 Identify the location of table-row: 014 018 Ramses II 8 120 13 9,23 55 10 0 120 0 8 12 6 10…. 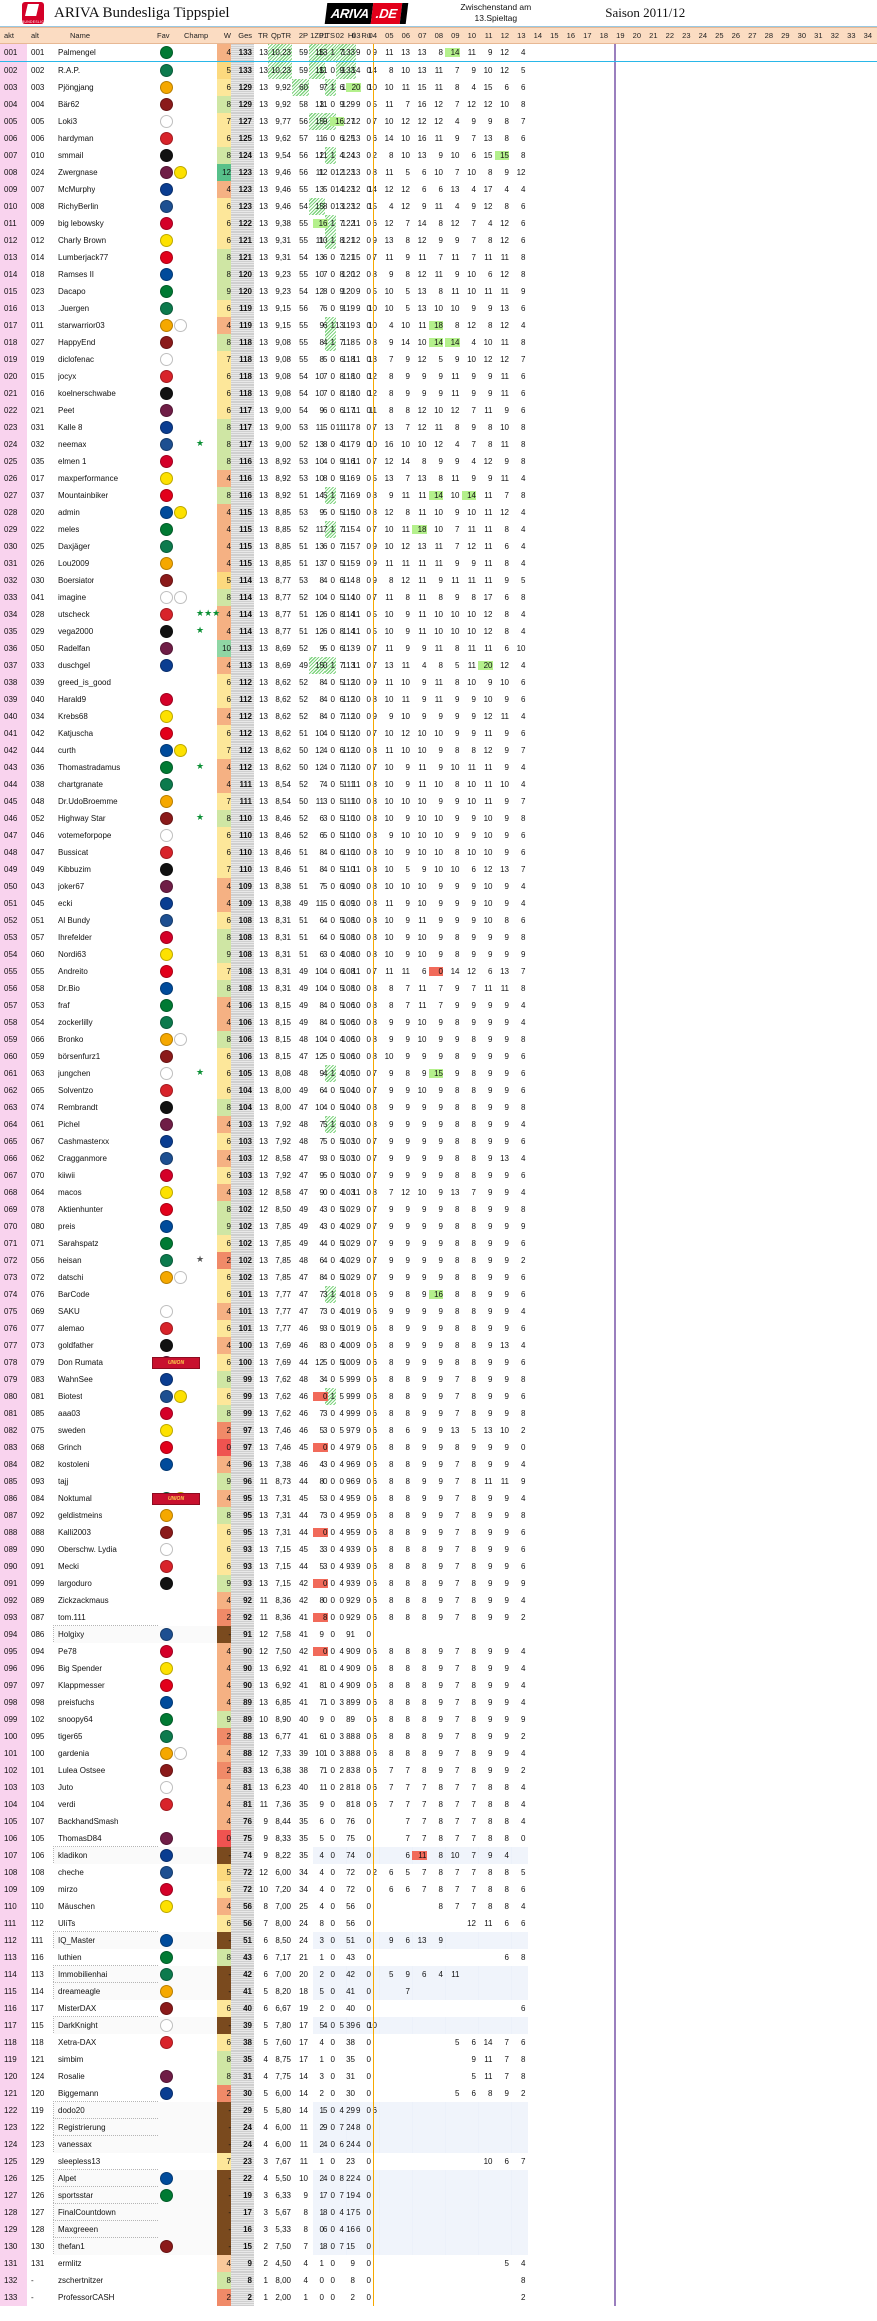
(438, 274).